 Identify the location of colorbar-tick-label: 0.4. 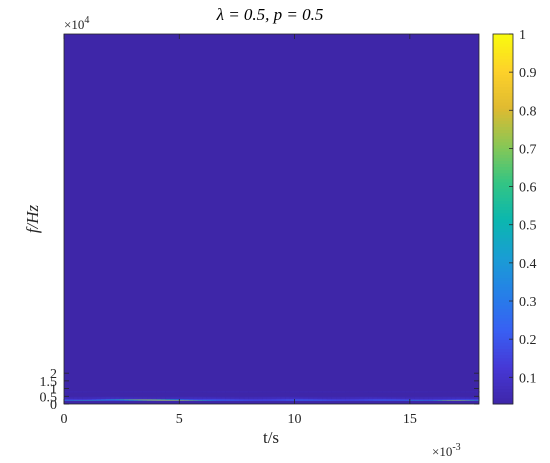
(528, 264).